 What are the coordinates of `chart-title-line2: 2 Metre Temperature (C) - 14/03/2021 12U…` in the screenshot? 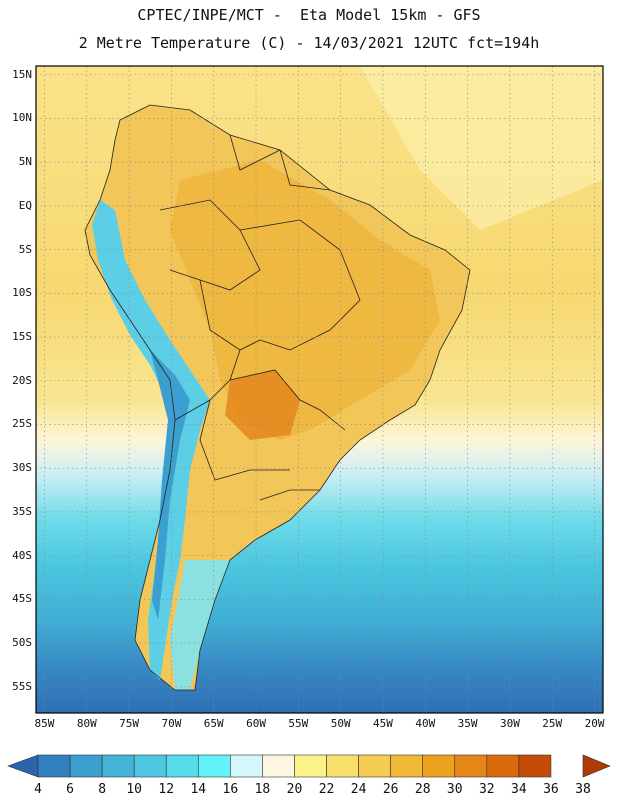 It's located at (309, 43).